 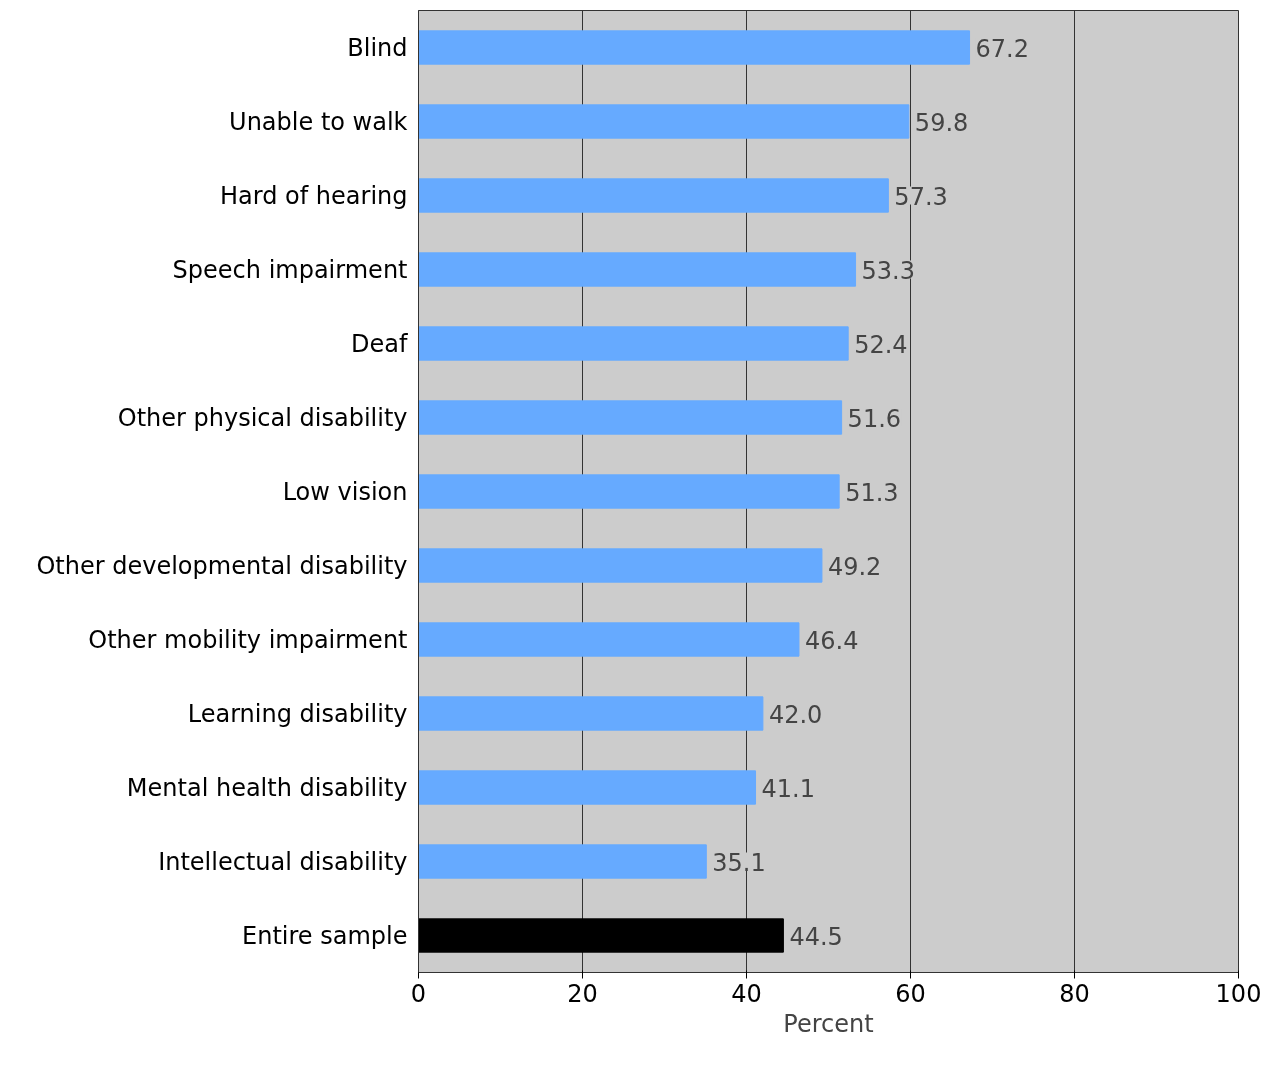 I want to click on x-tick-label: 40, so click(x=746, y=993).